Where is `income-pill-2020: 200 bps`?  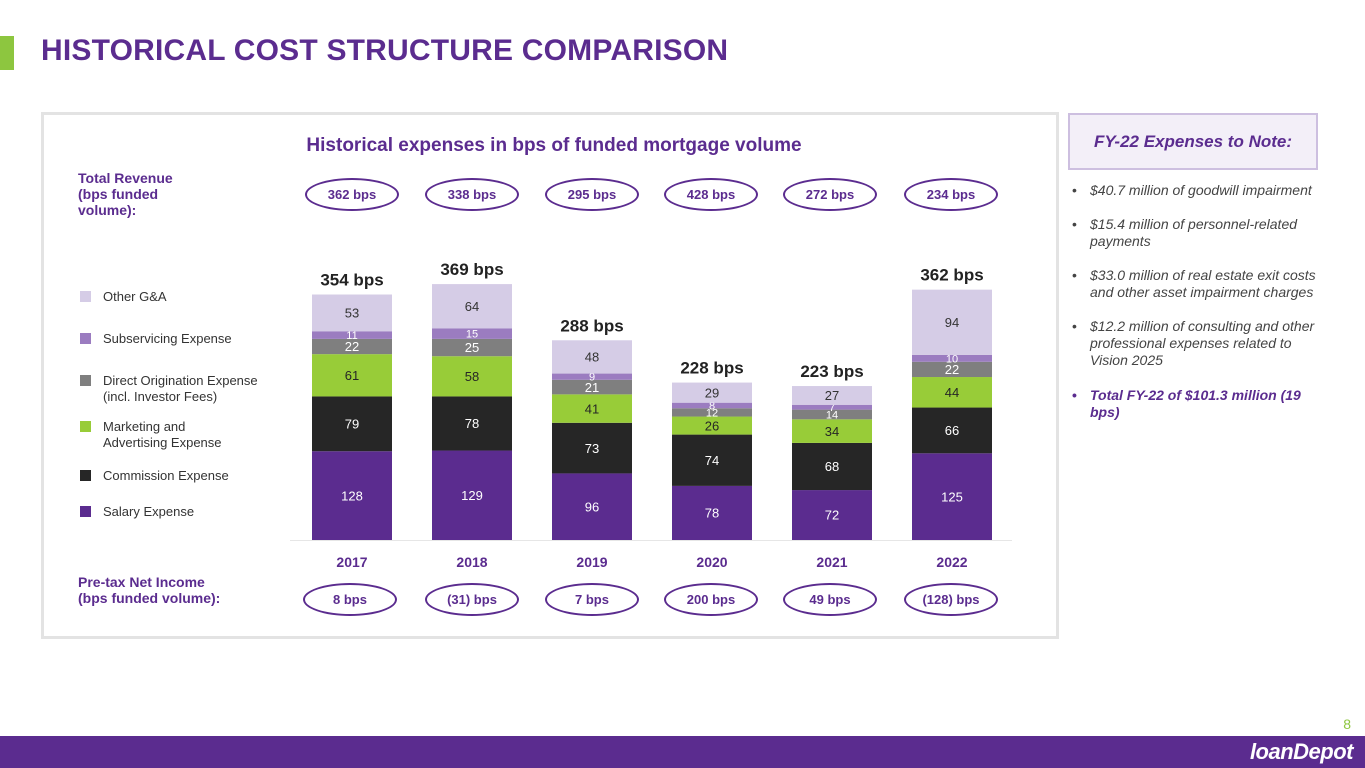 income-pill-2020: 200 bps is located at coordinates (711, 599).